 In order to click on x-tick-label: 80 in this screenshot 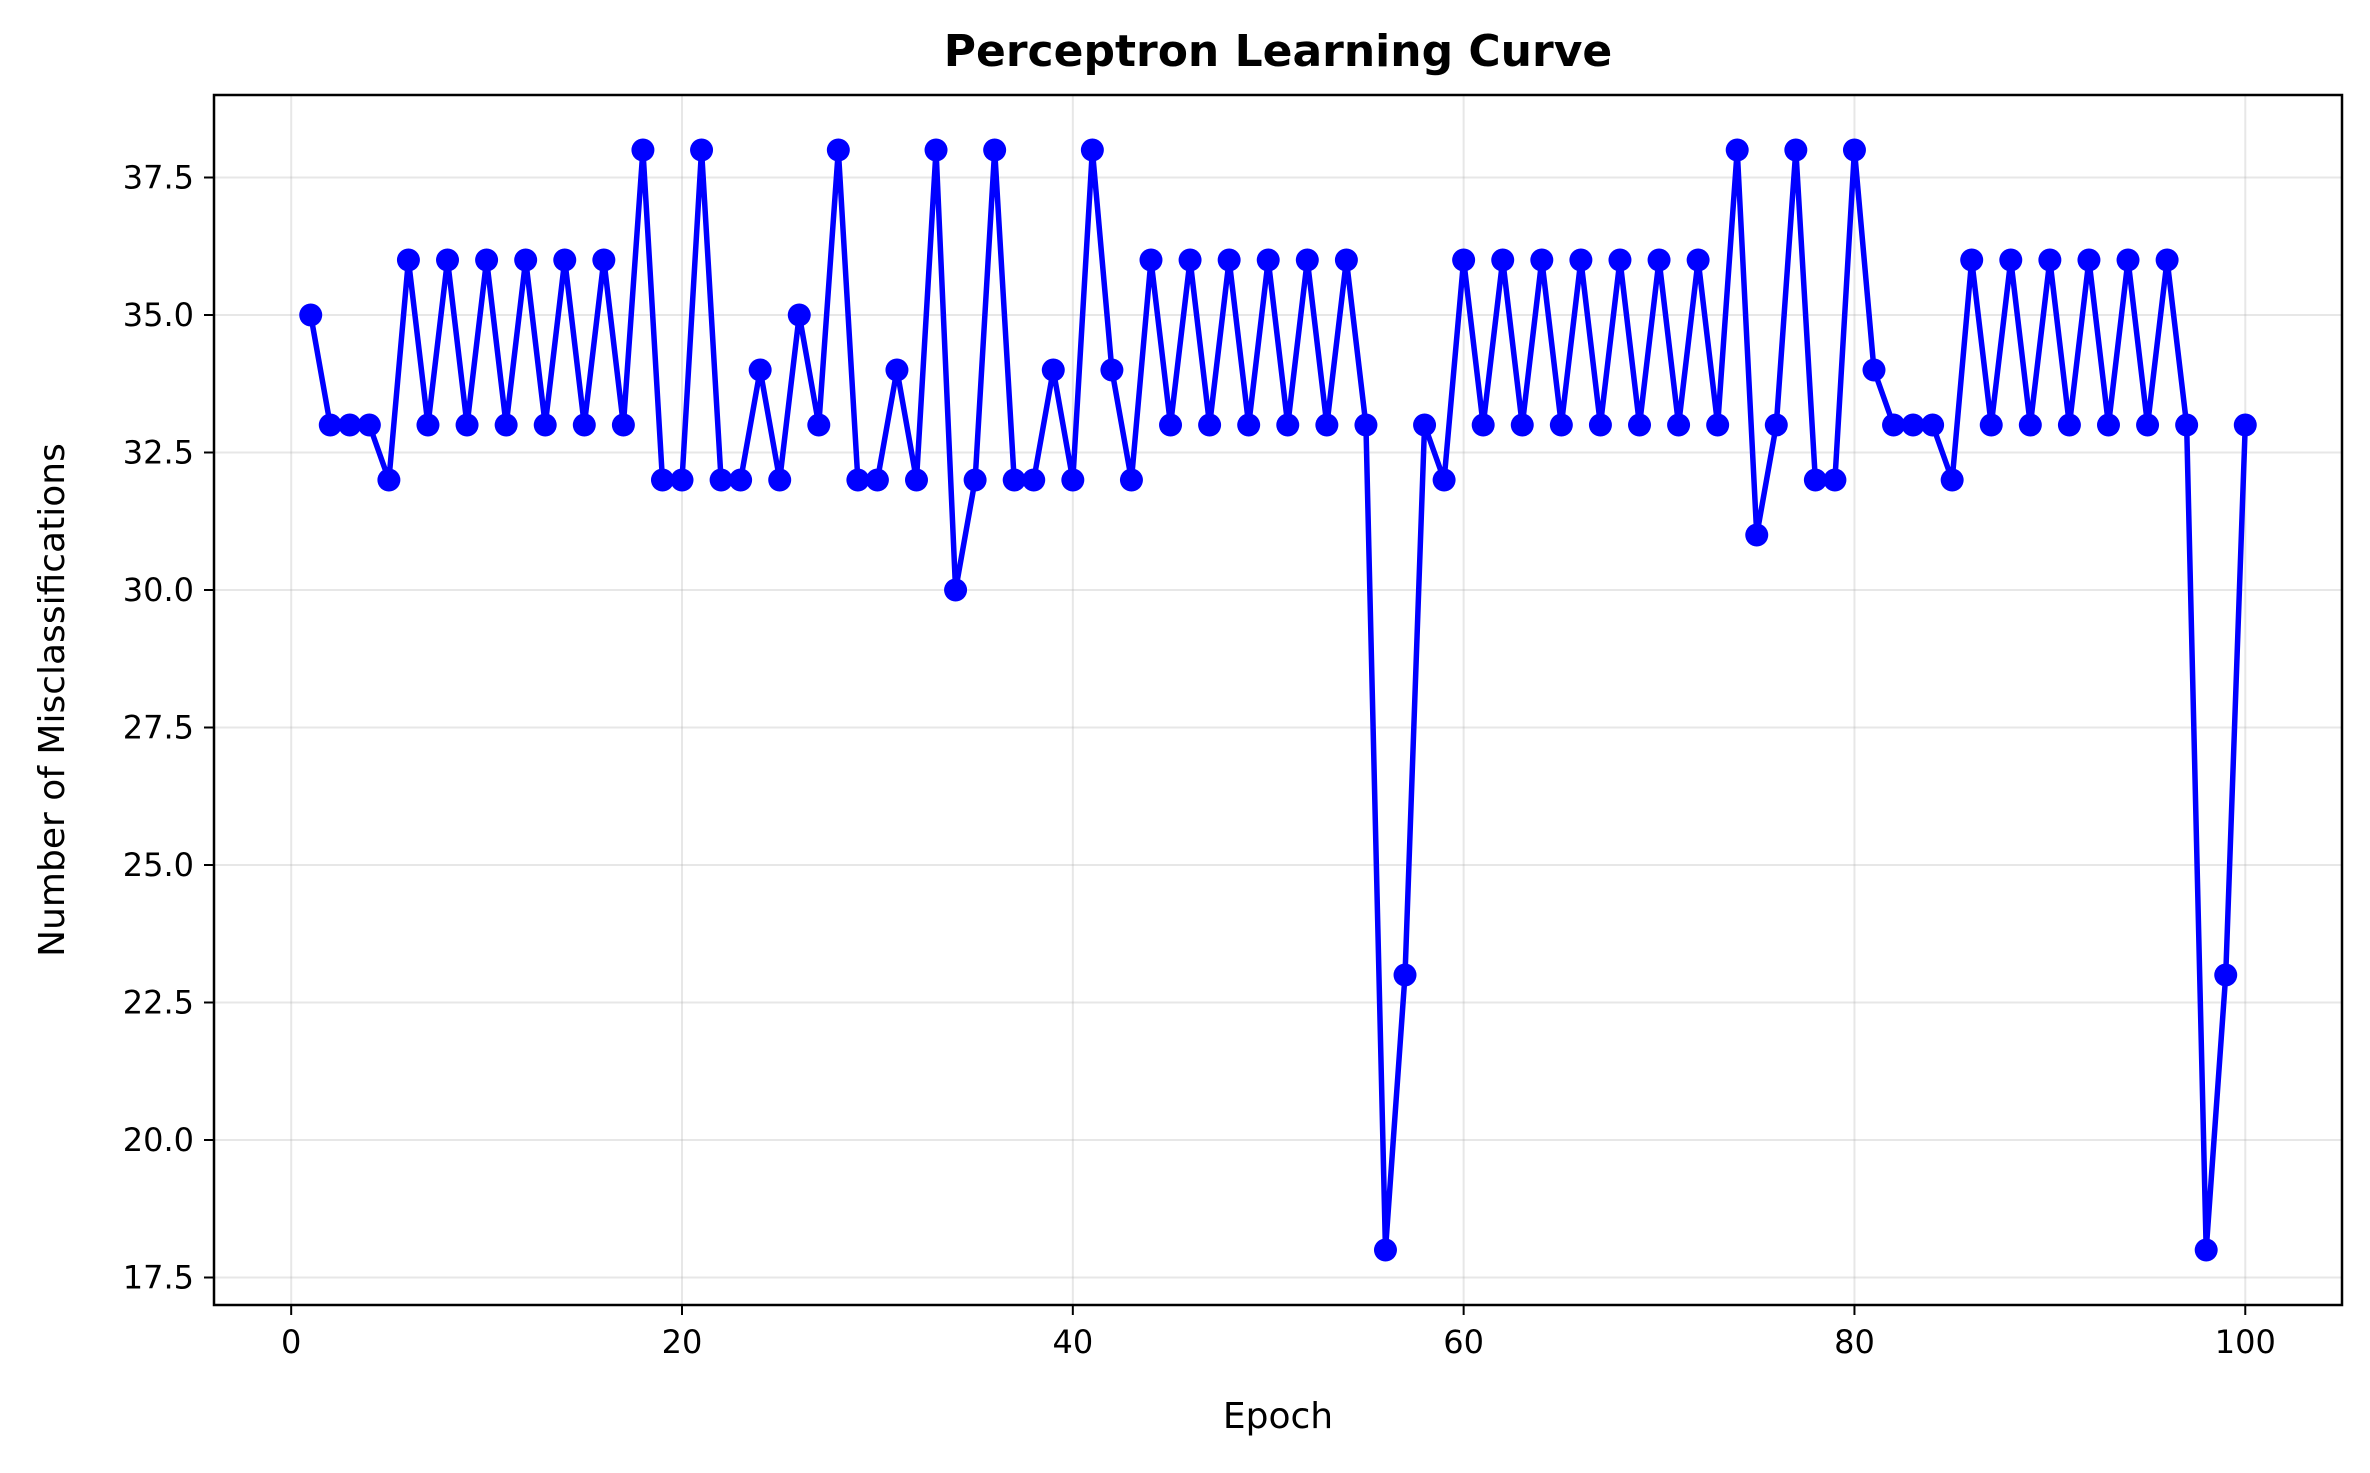, I will do `click(1854, 1342)`.